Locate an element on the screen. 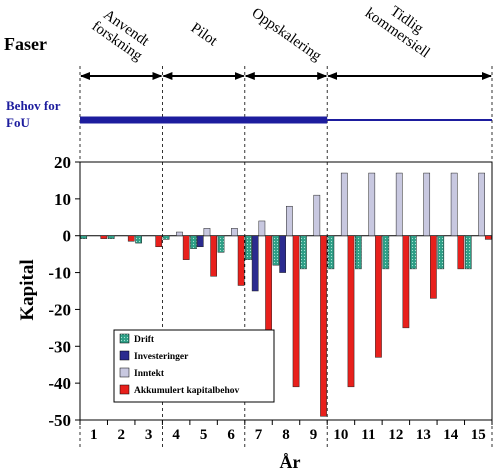 The image size is (500, 473). x-tick-label: 2 is located at coordinates (121, 435).